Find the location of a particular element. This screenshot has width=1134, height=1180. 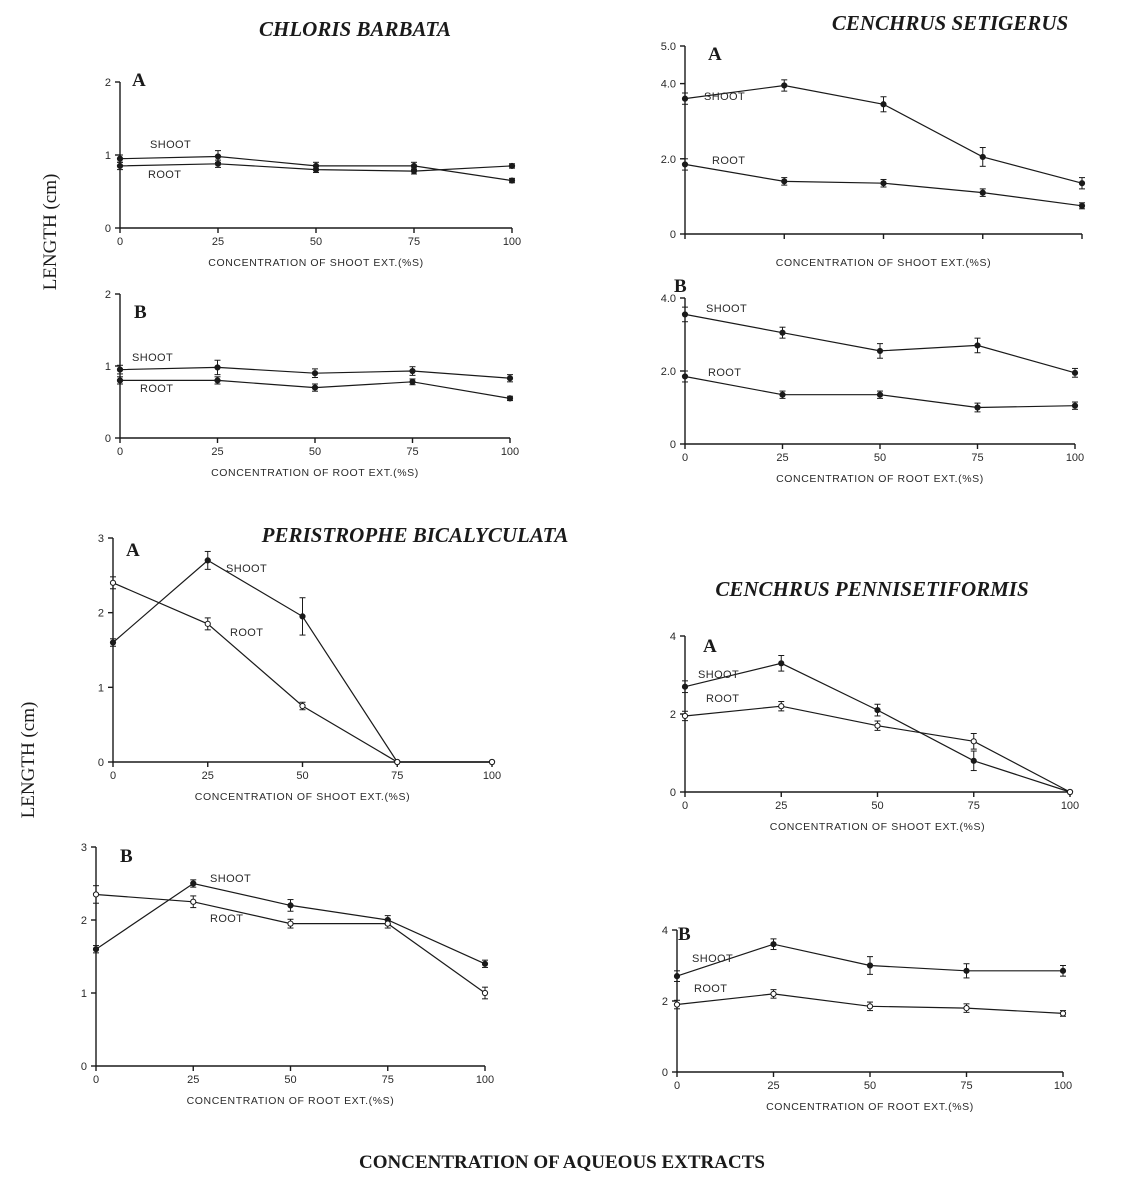

chart-8-series-root-label: ROOT is located at coordinates (710, 989).